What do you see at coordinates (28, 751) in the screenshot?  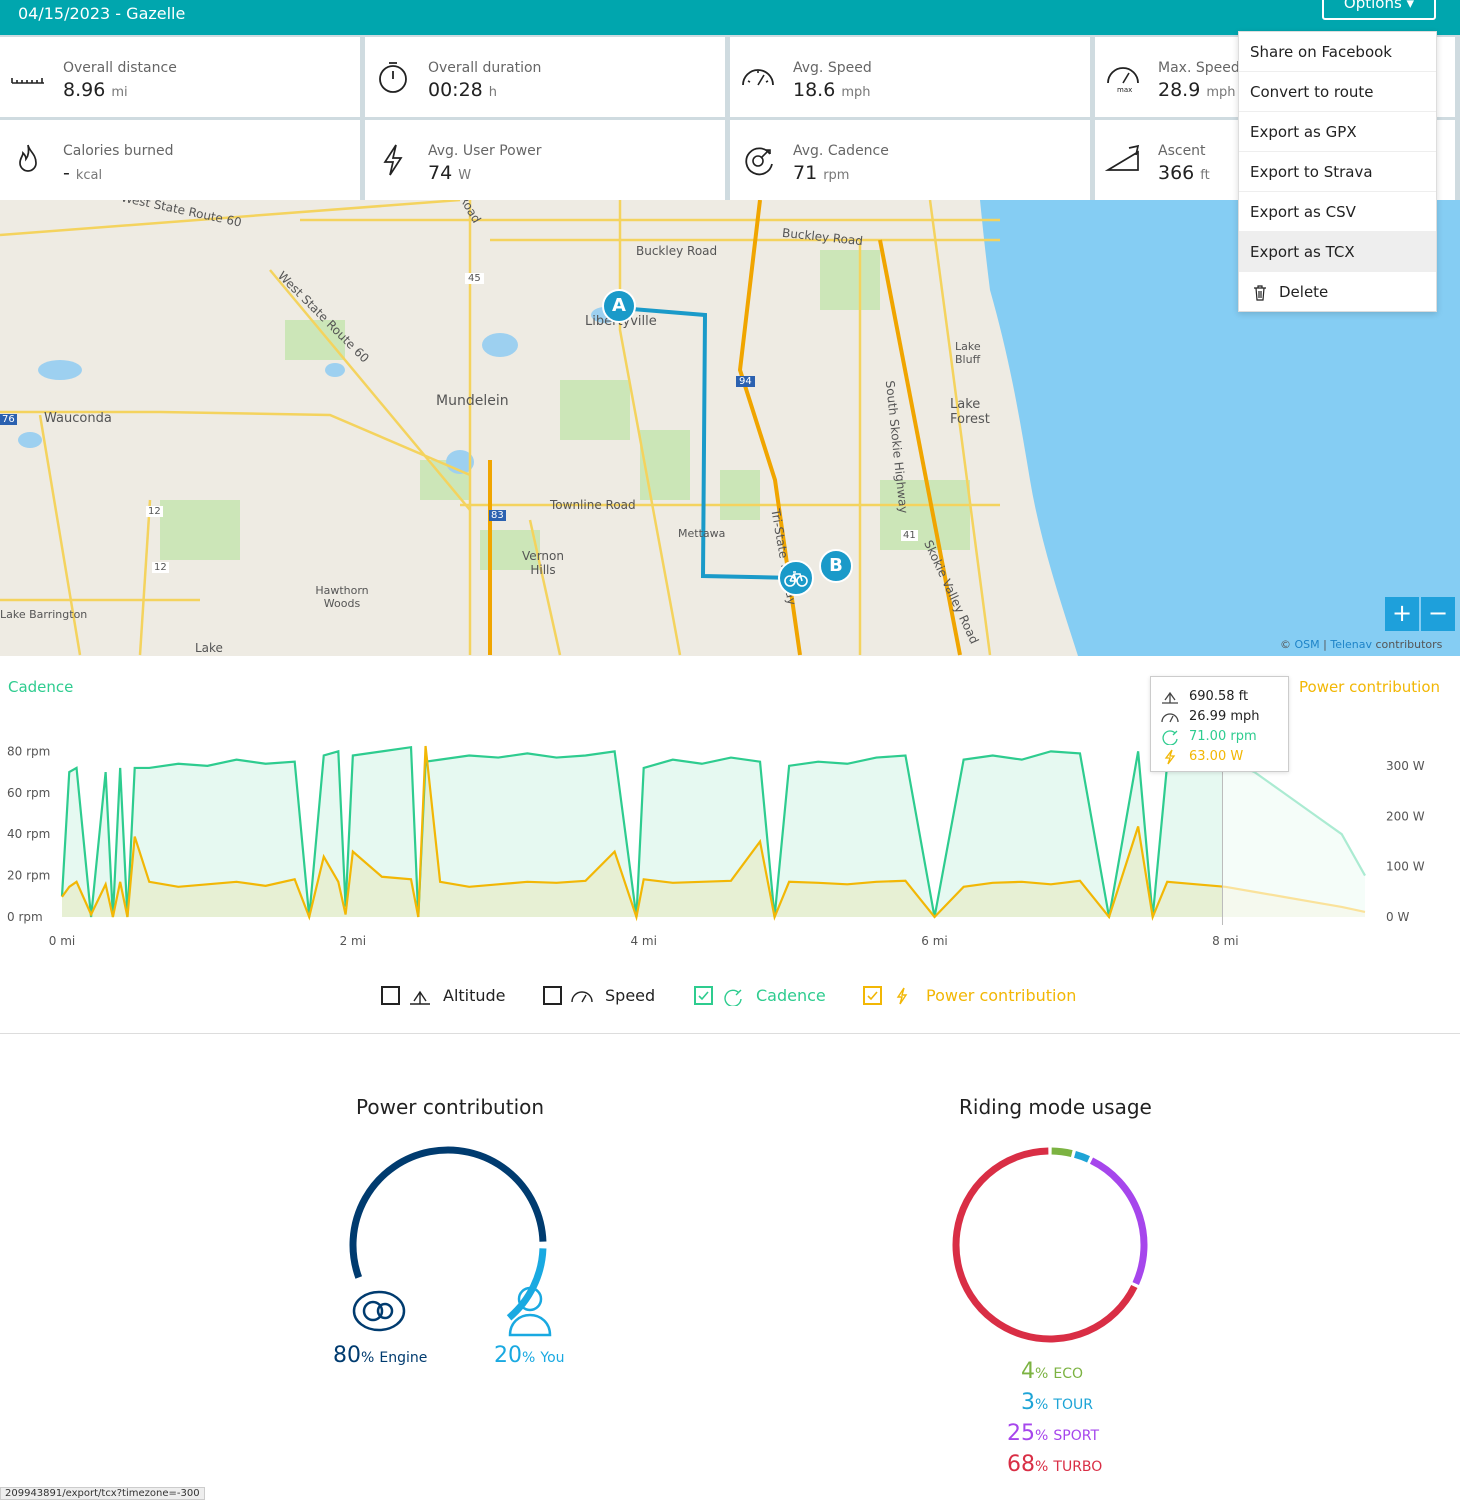 I see `y-left-tick-label: 80 rpm` at bounding box center [28, 751].